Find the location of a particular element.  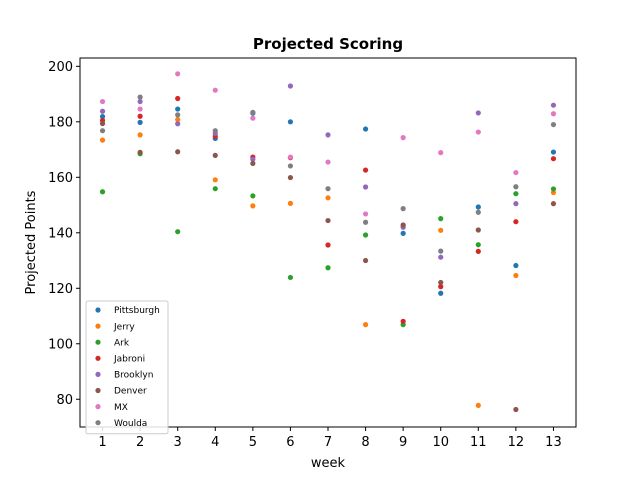

x-tick-label: 13 is located at coordinates (553, 442).